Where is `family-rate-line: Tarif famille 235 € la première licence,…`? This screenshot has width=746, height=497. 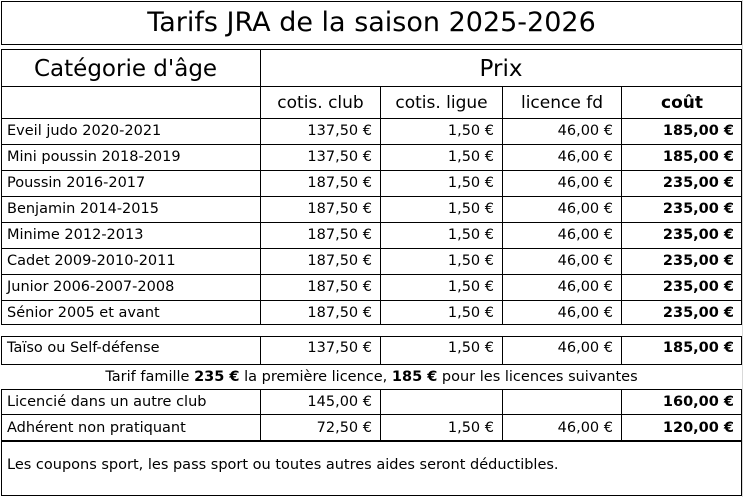 family-rate-line: Tarif famille 235 € la première licence,… is located at coordinates (371, 377).